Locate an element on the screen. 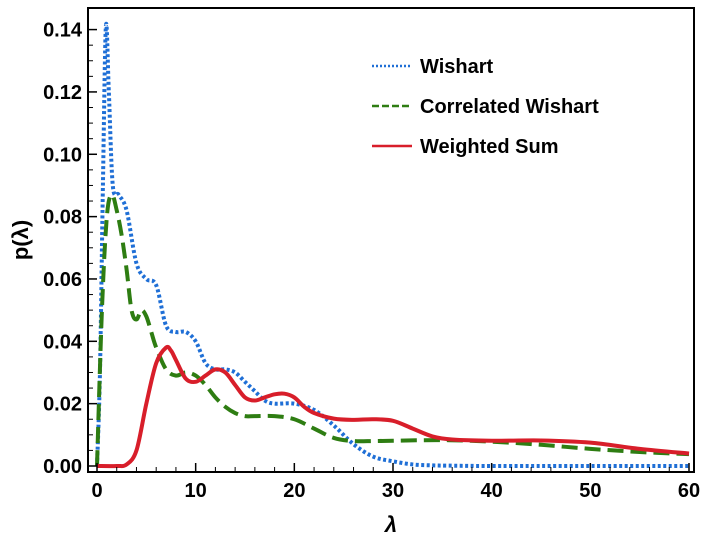 The image size is (706, 541). x-axis-title: λ is located at coordinates (390, 524).